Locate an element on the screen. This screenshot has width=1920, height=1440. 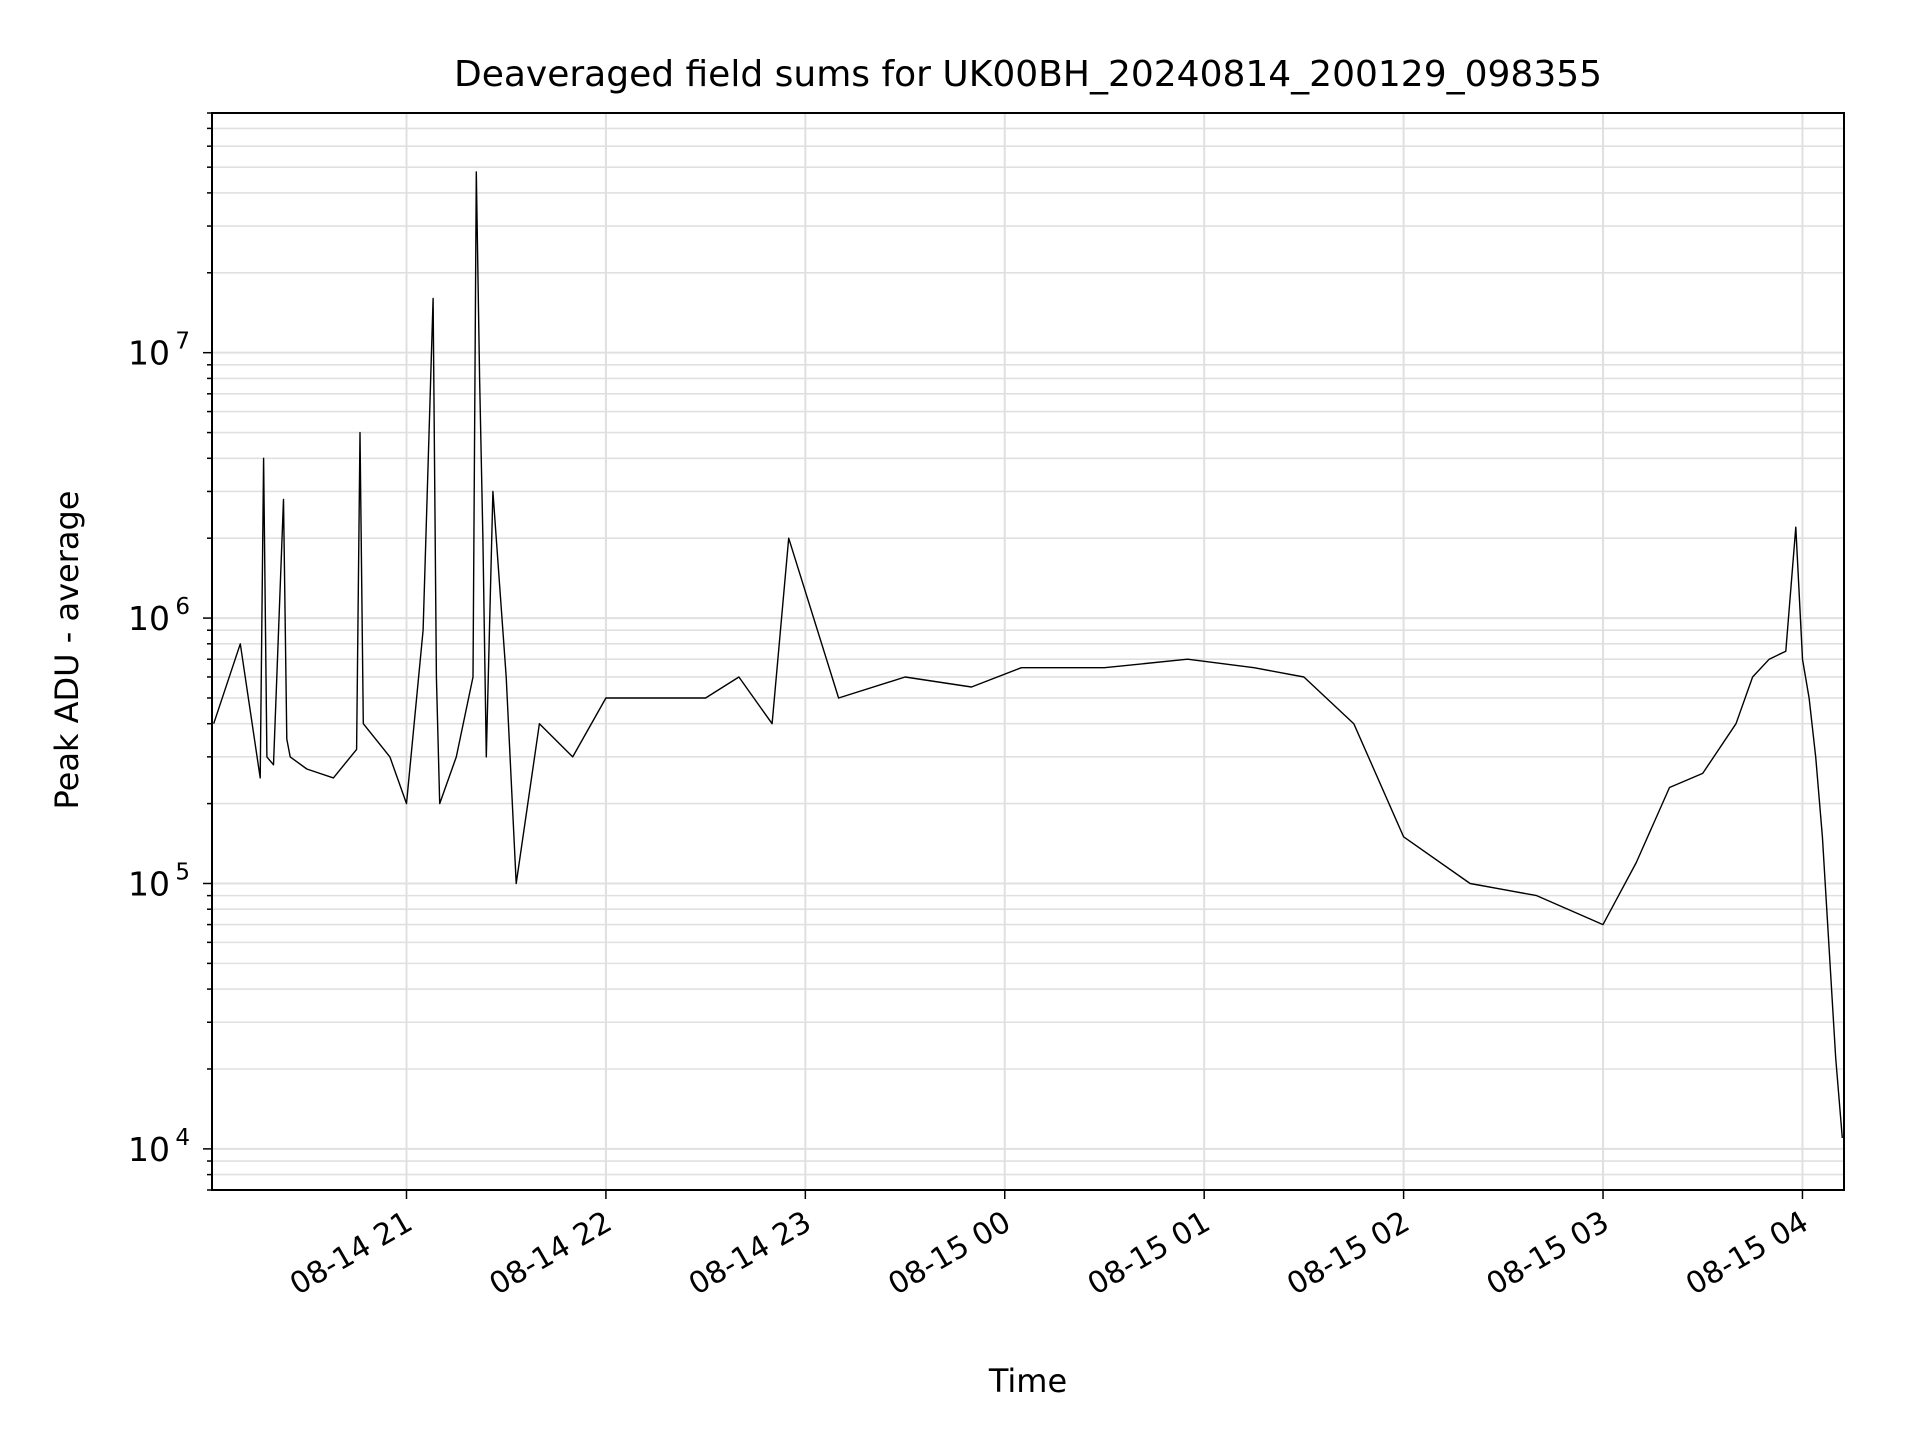
y-tick-exponent: 4 is located at coordinates (182, 1138).